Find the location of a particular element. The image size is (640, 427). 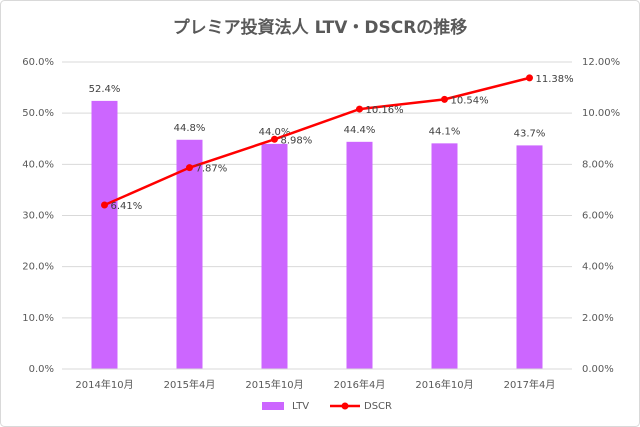

chart-title: プレミア投資法人 LTV・DSCRの推移 is located at coordinates (320, 27).